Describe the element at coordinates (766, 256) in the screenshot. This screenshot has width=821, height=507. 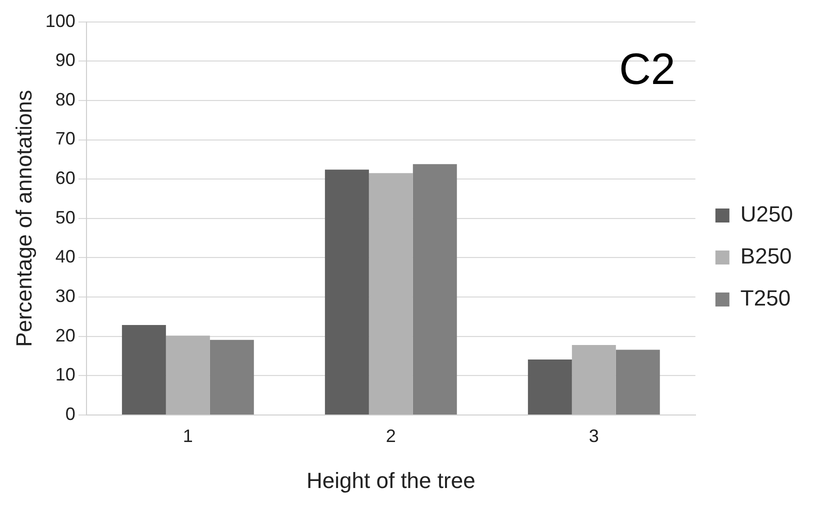
I see `legend-label: B250` at that location.